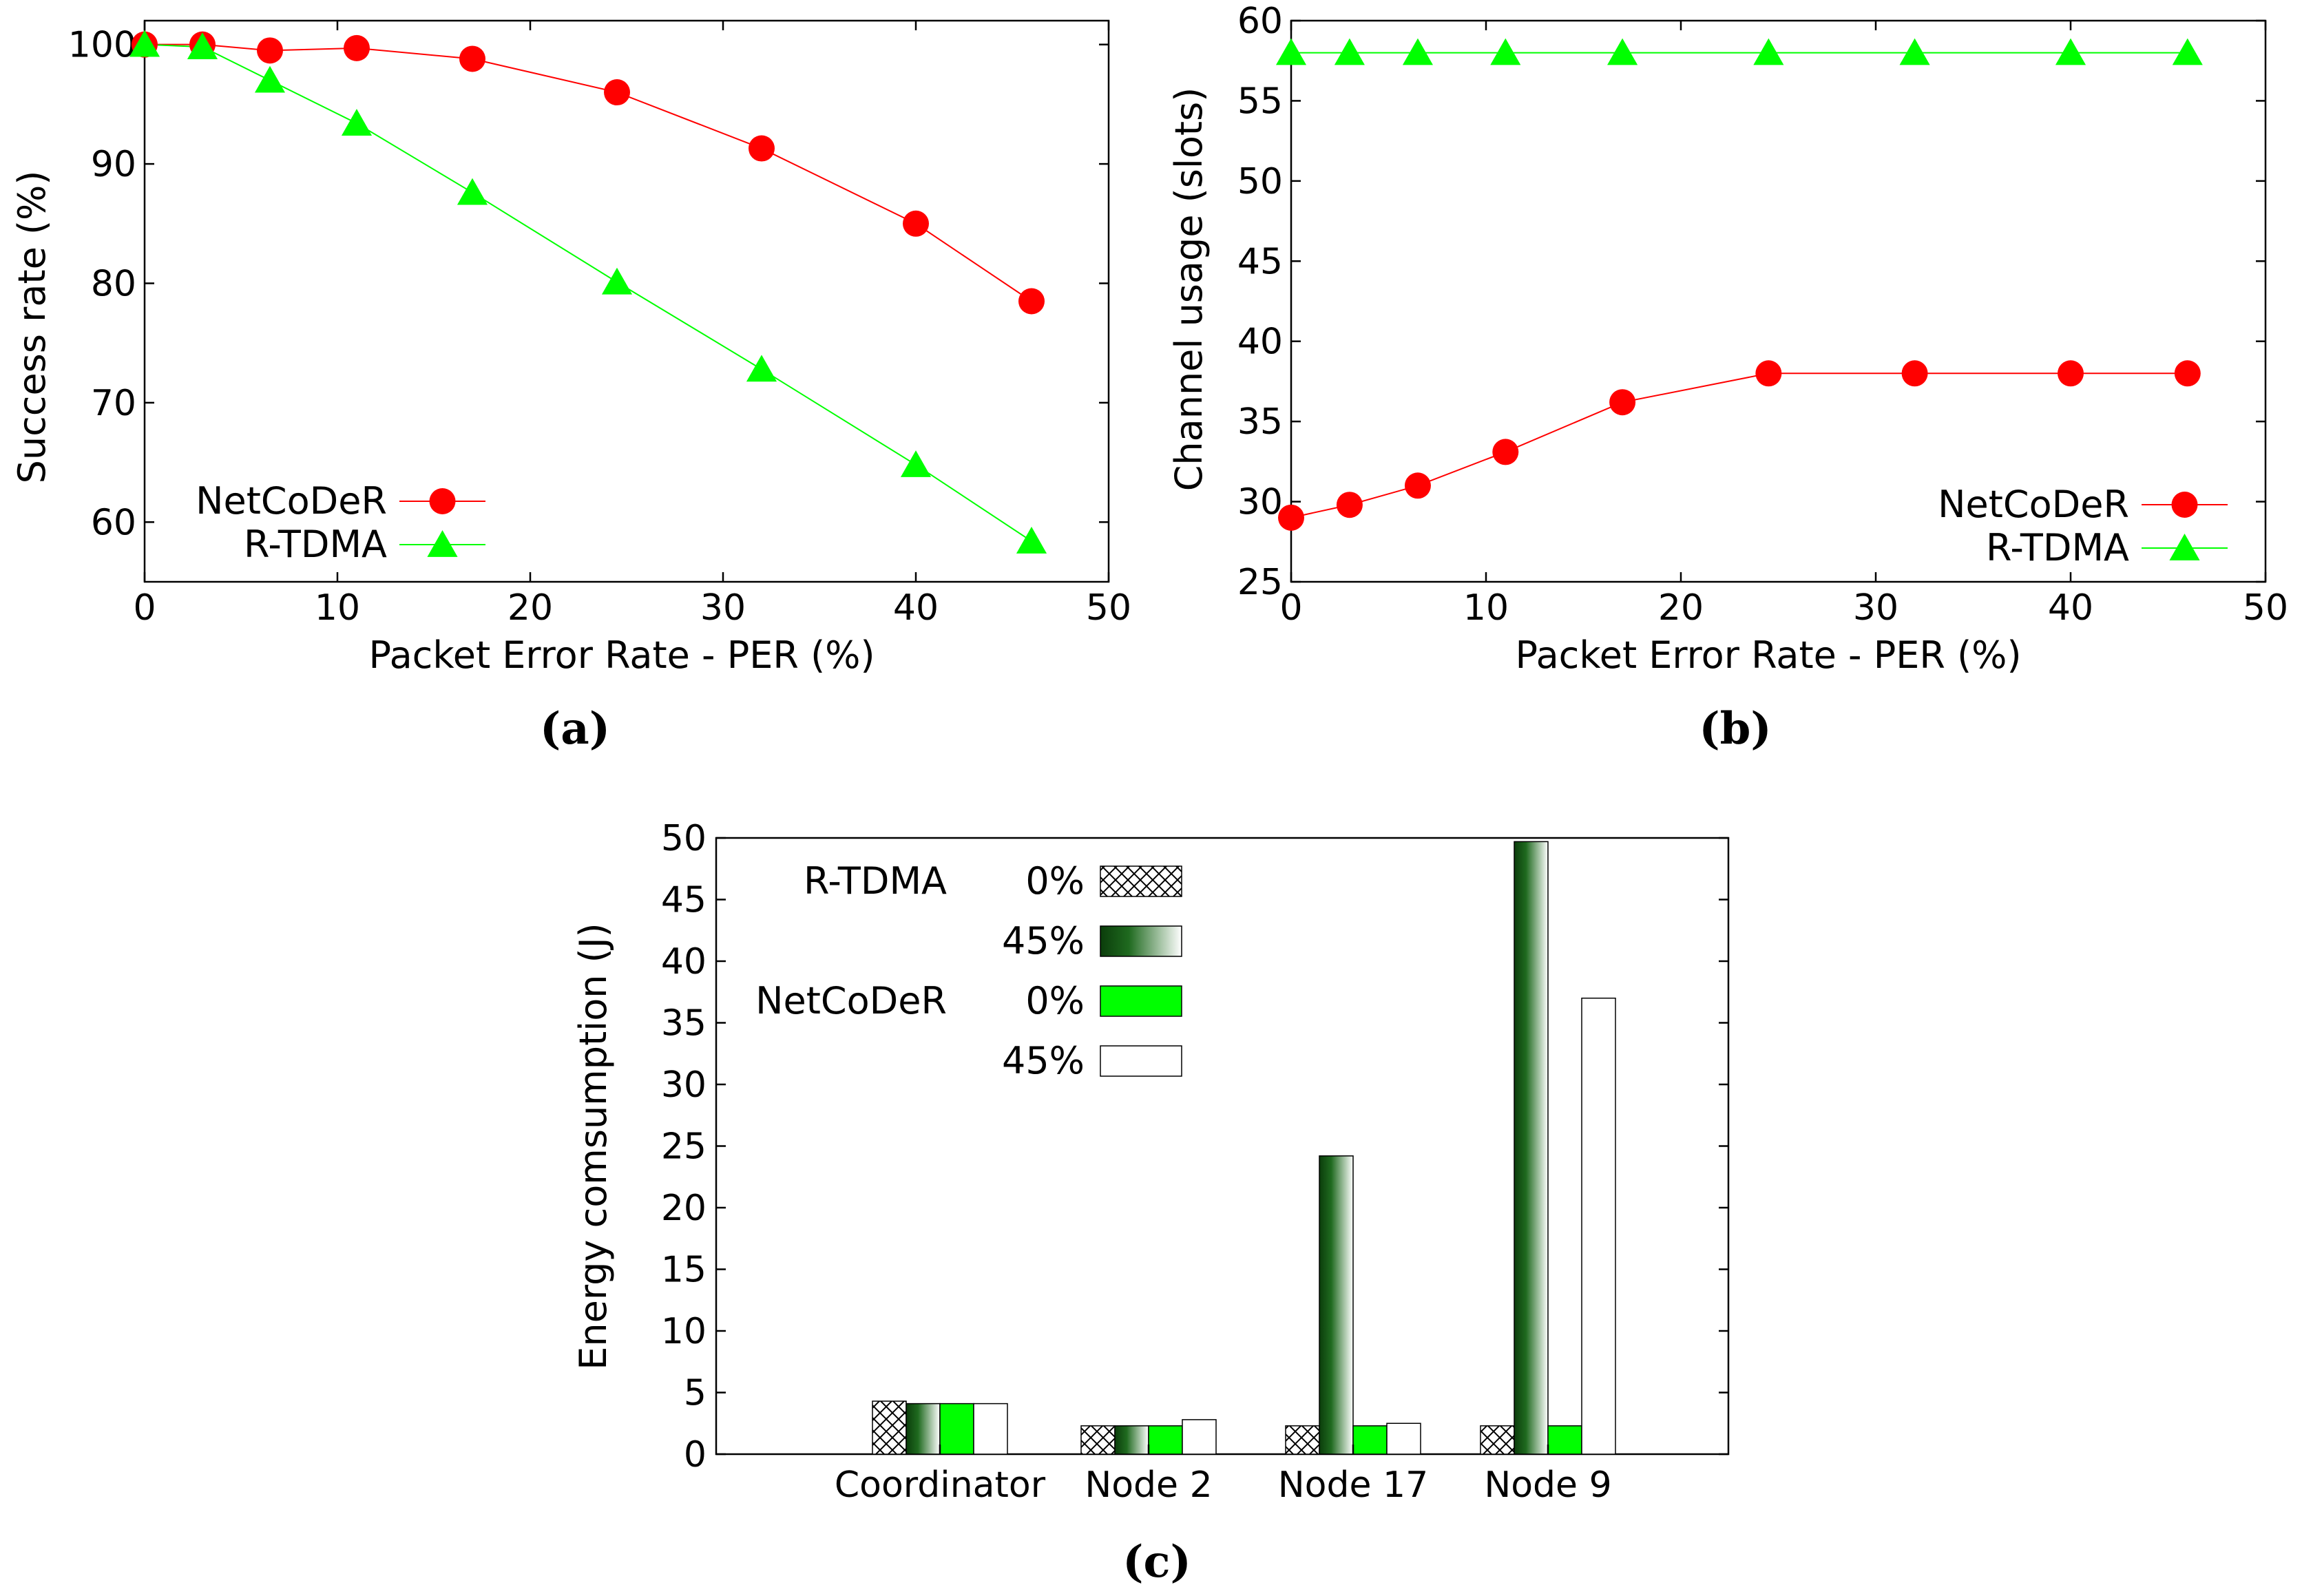 The image size is (2302, 1596). I want to click on chart-b-ytick-label: 25, so click(1260, 582).